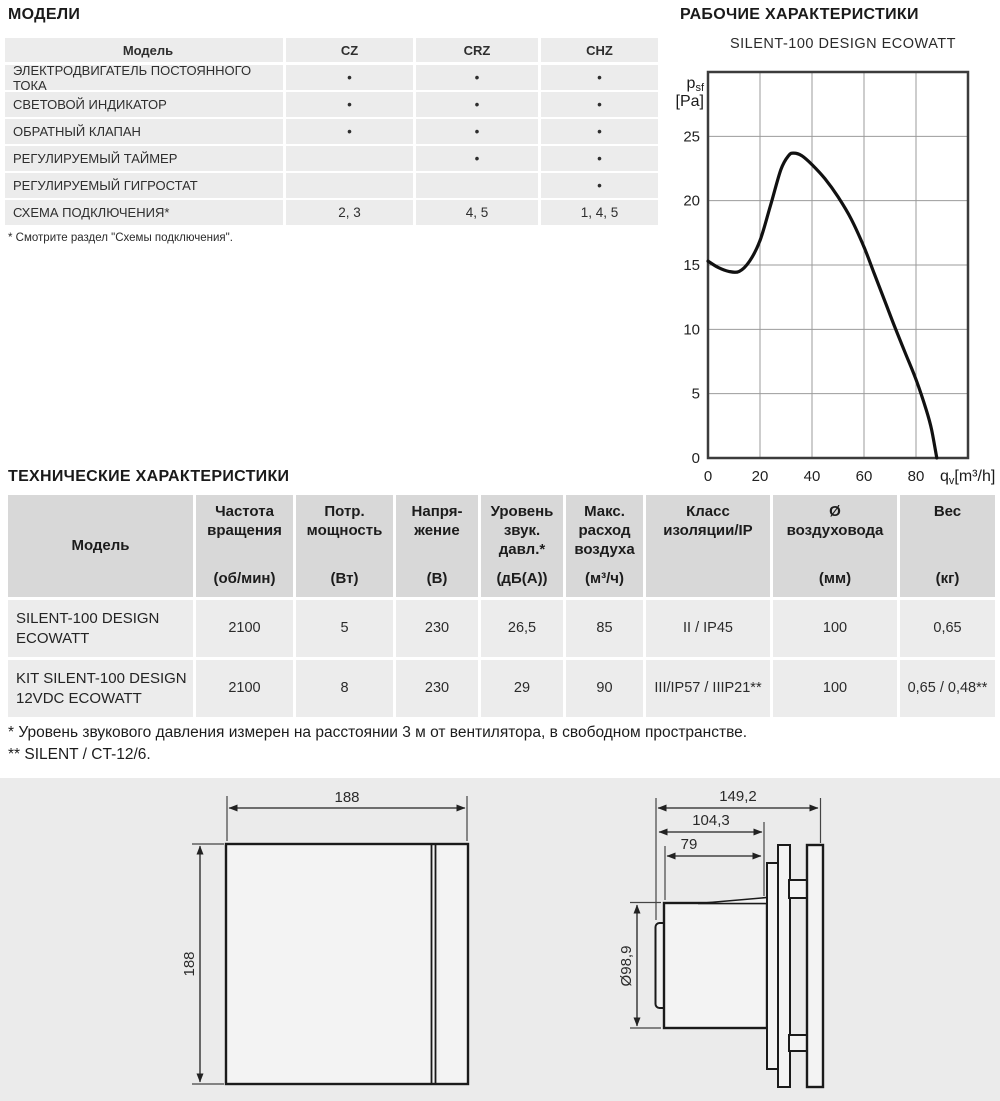  I want to click on side-duct-diameter-dimension: Ø98,9, so click(626, 966).